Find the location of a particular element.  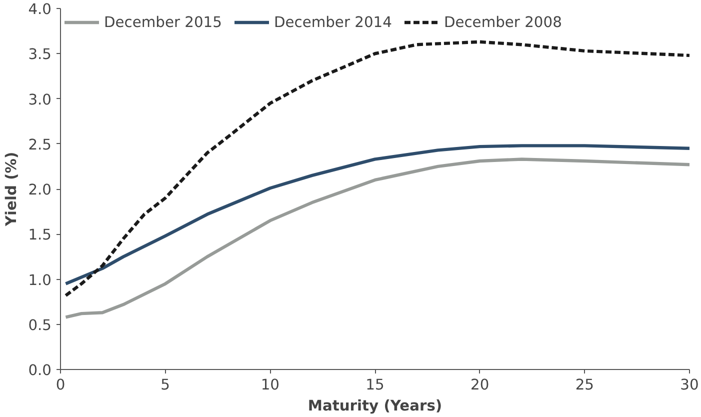

legend-label: December 2015 is located at coordinates (163, 22).